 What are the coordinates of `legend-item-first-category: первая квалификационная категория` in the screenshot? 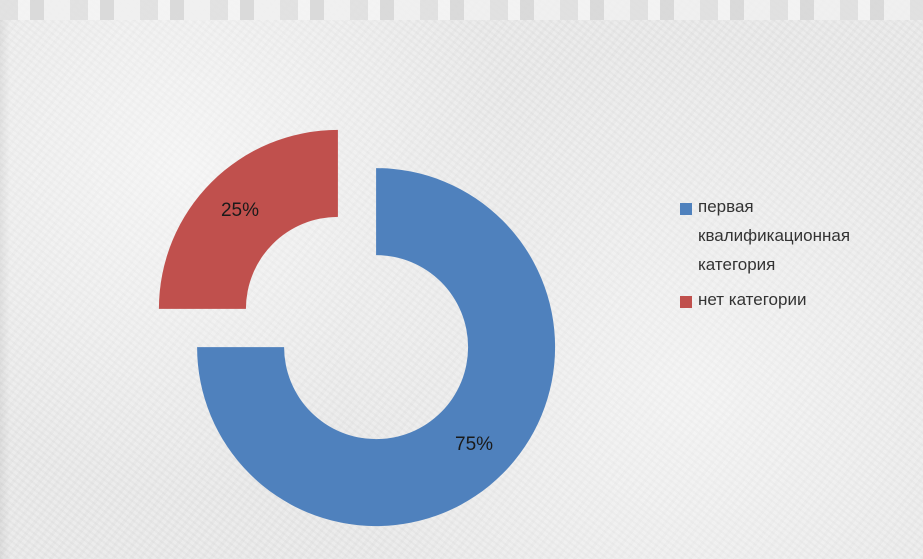 It's located at (800, 238).